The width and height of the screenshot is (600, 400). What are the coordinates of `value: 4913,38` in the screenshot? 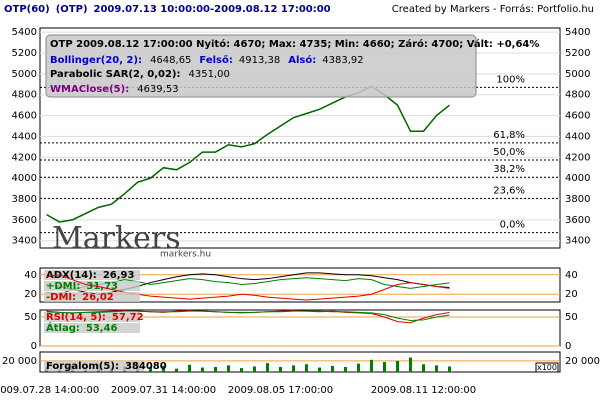 It's located at (259, 60).